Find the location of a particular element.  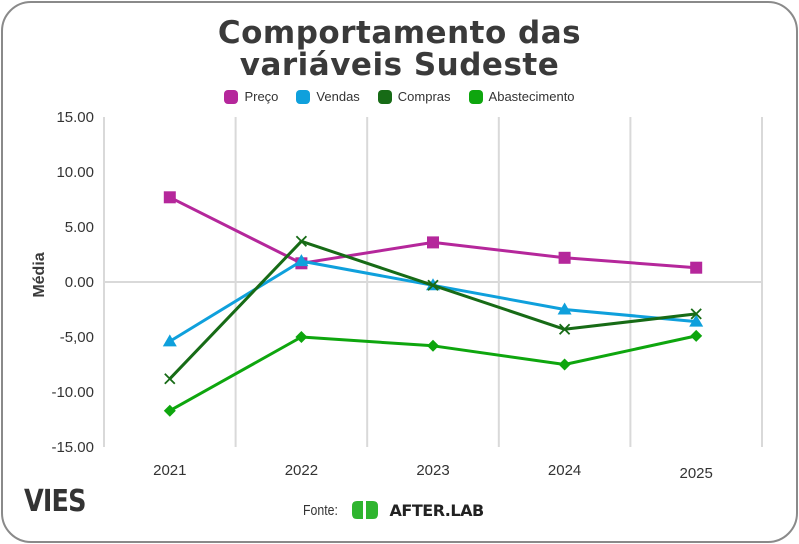

y-tick-label: 15.00 is located at coordinates (75, 117).